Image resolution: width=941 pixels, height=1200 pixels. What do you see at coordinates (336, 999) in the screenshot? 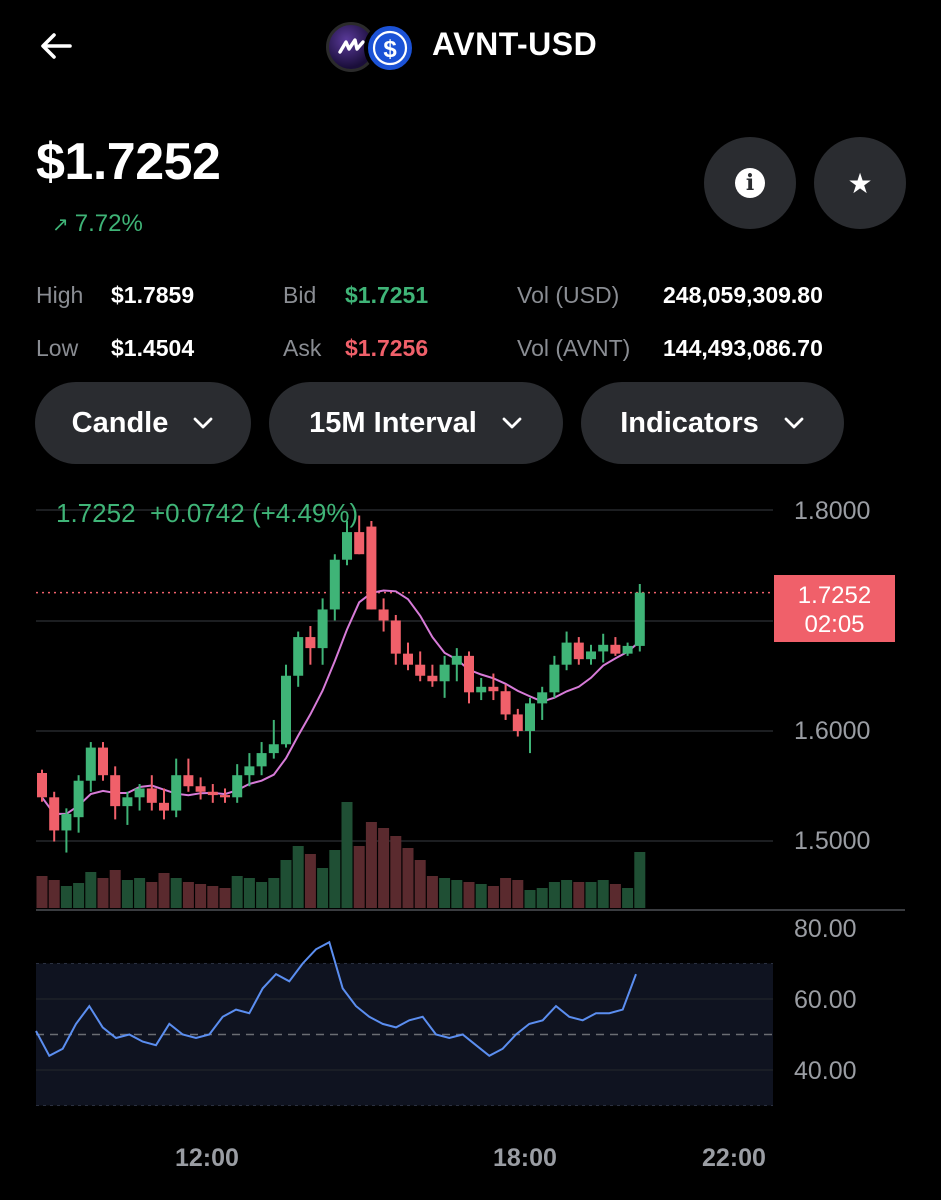
I see `oscillator-series` at bounding box center [336, 999].